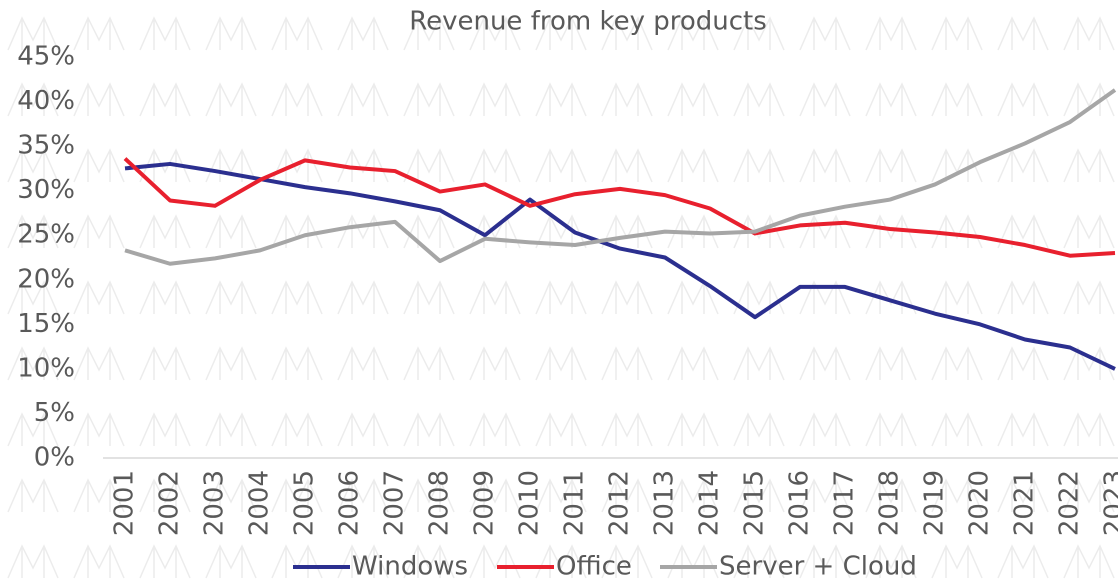 This screenshot has width=1118, height=580. What do you see at coordinates (440, 503) in the screenshot?
I see `x-tick-label: 2008` at bounding box center [440, 503].